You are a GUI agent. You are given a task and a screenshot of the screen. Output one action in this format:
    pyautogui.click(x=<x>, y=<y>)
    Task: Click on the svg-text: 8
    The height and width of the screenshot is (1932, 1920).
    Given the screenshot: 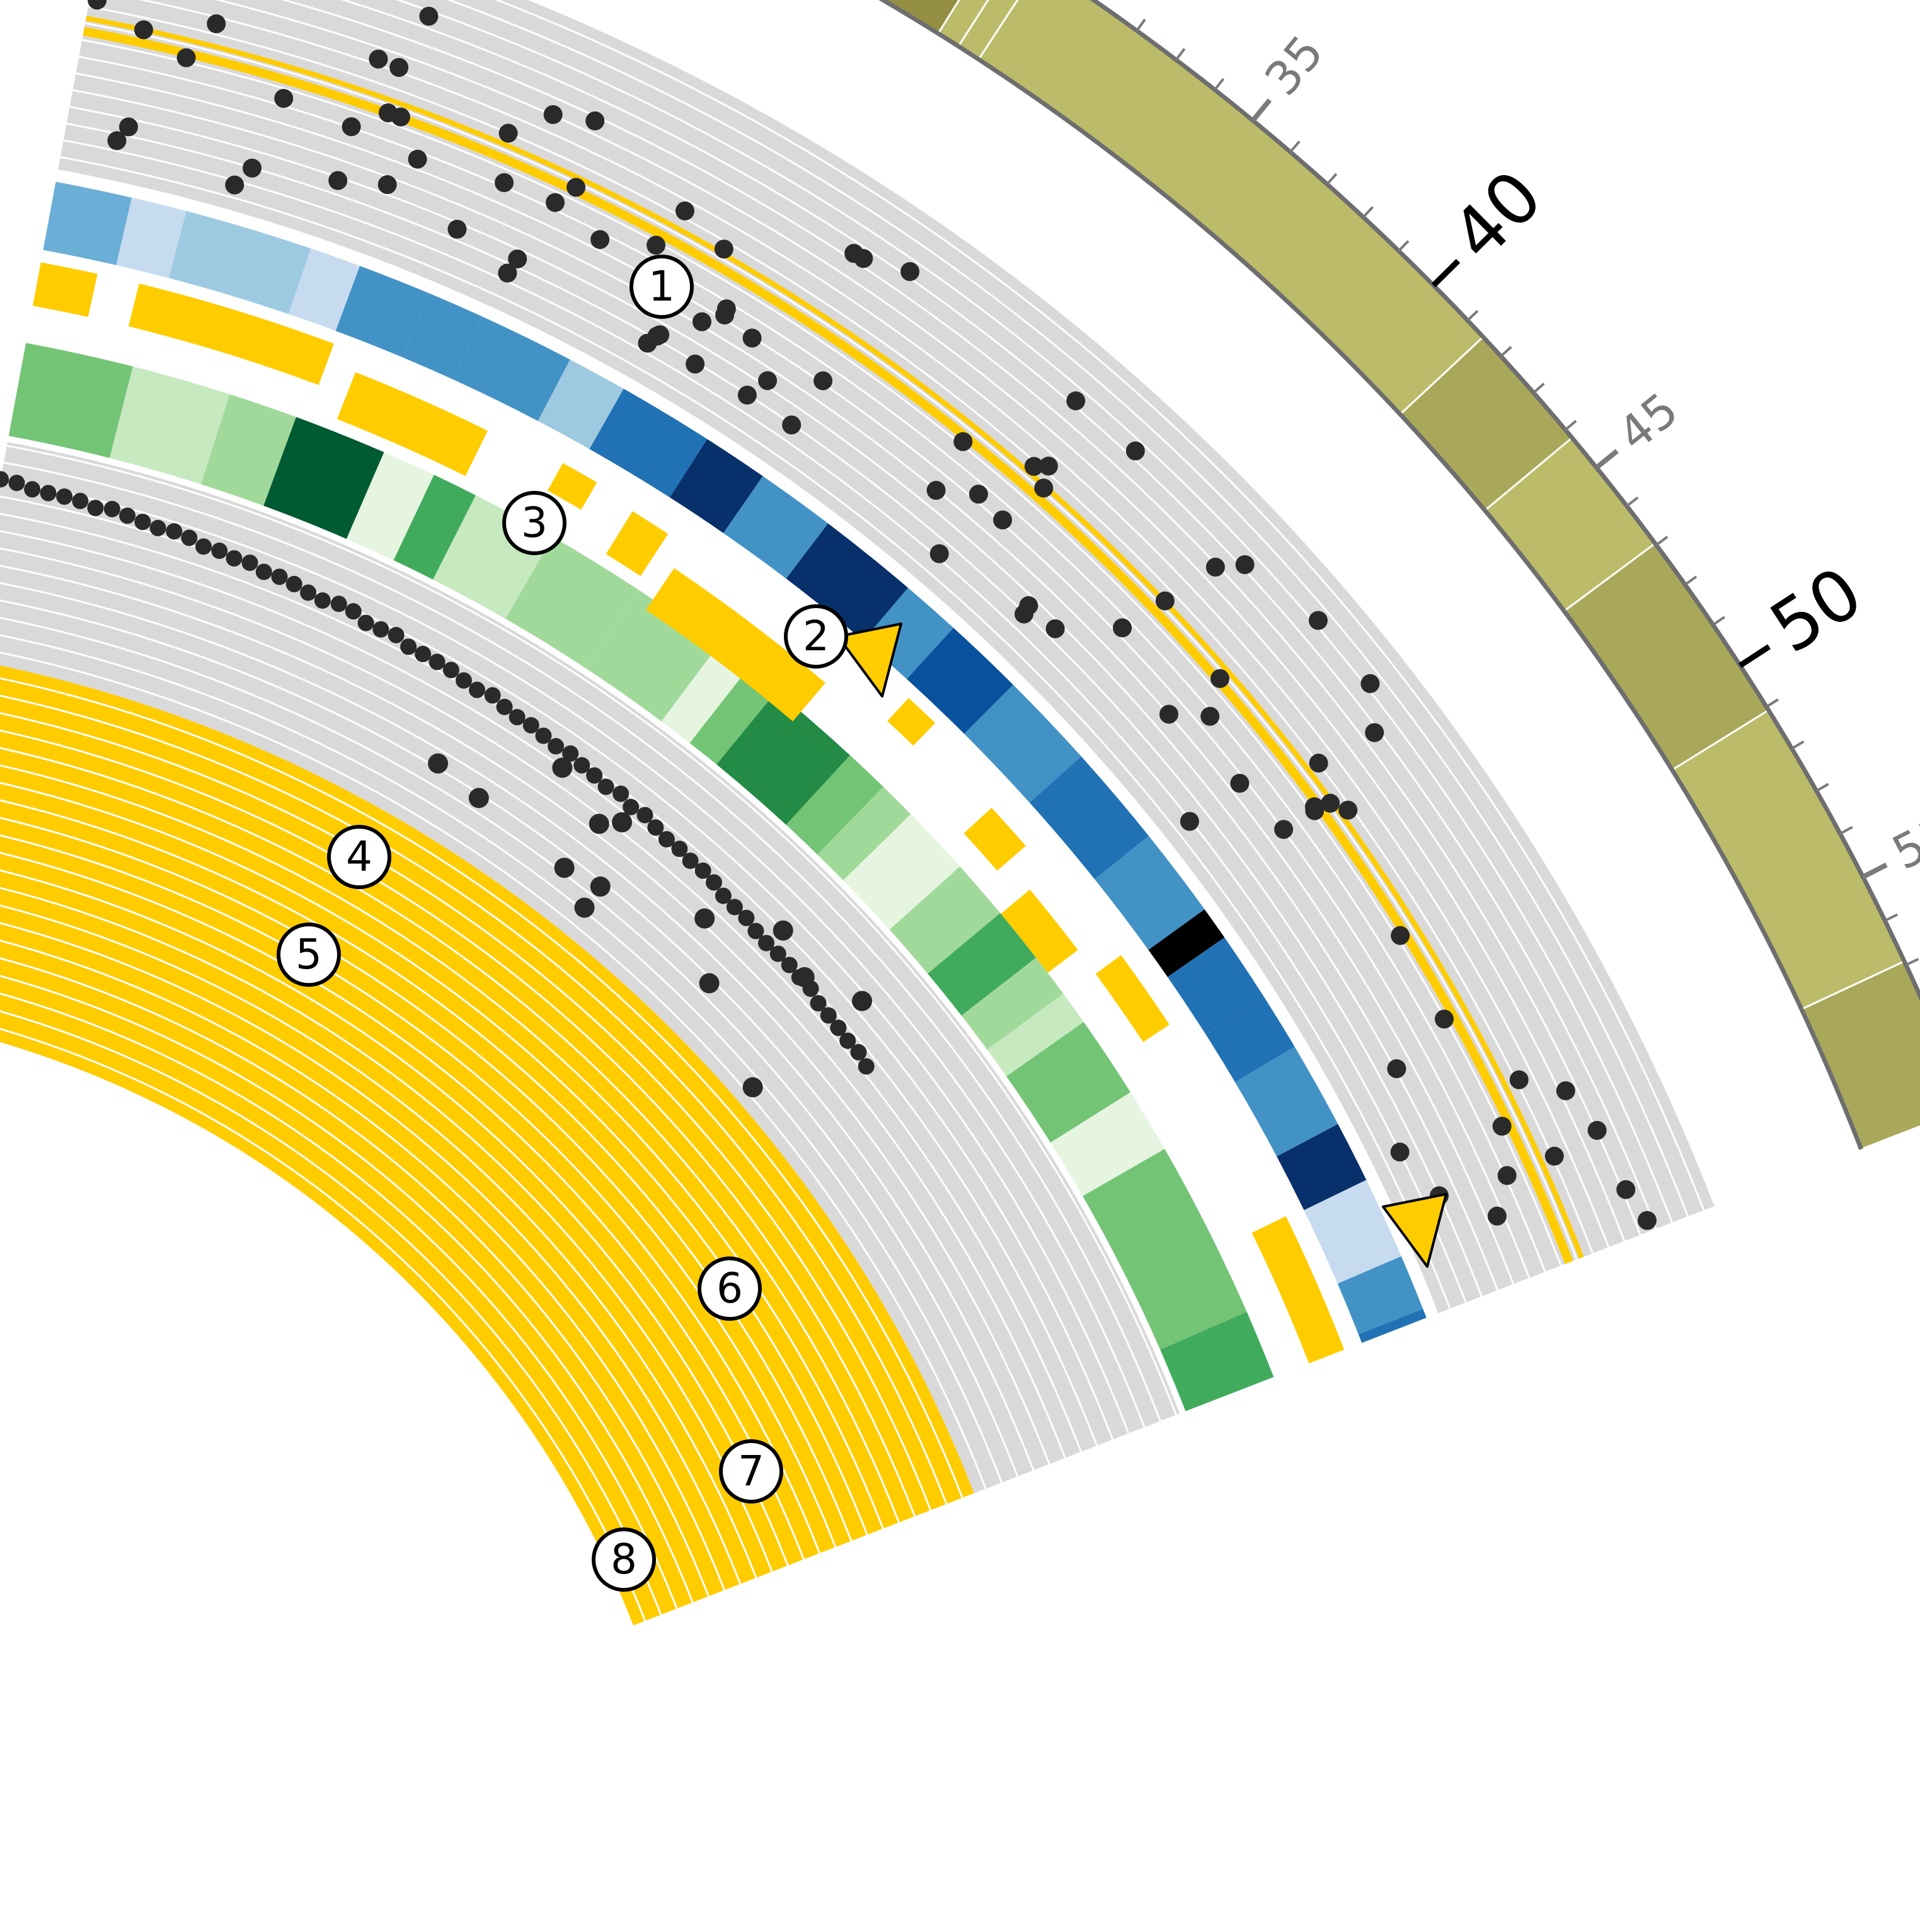 What is the action you would take?
    pyautogui.click(x=624, y=1559)
    